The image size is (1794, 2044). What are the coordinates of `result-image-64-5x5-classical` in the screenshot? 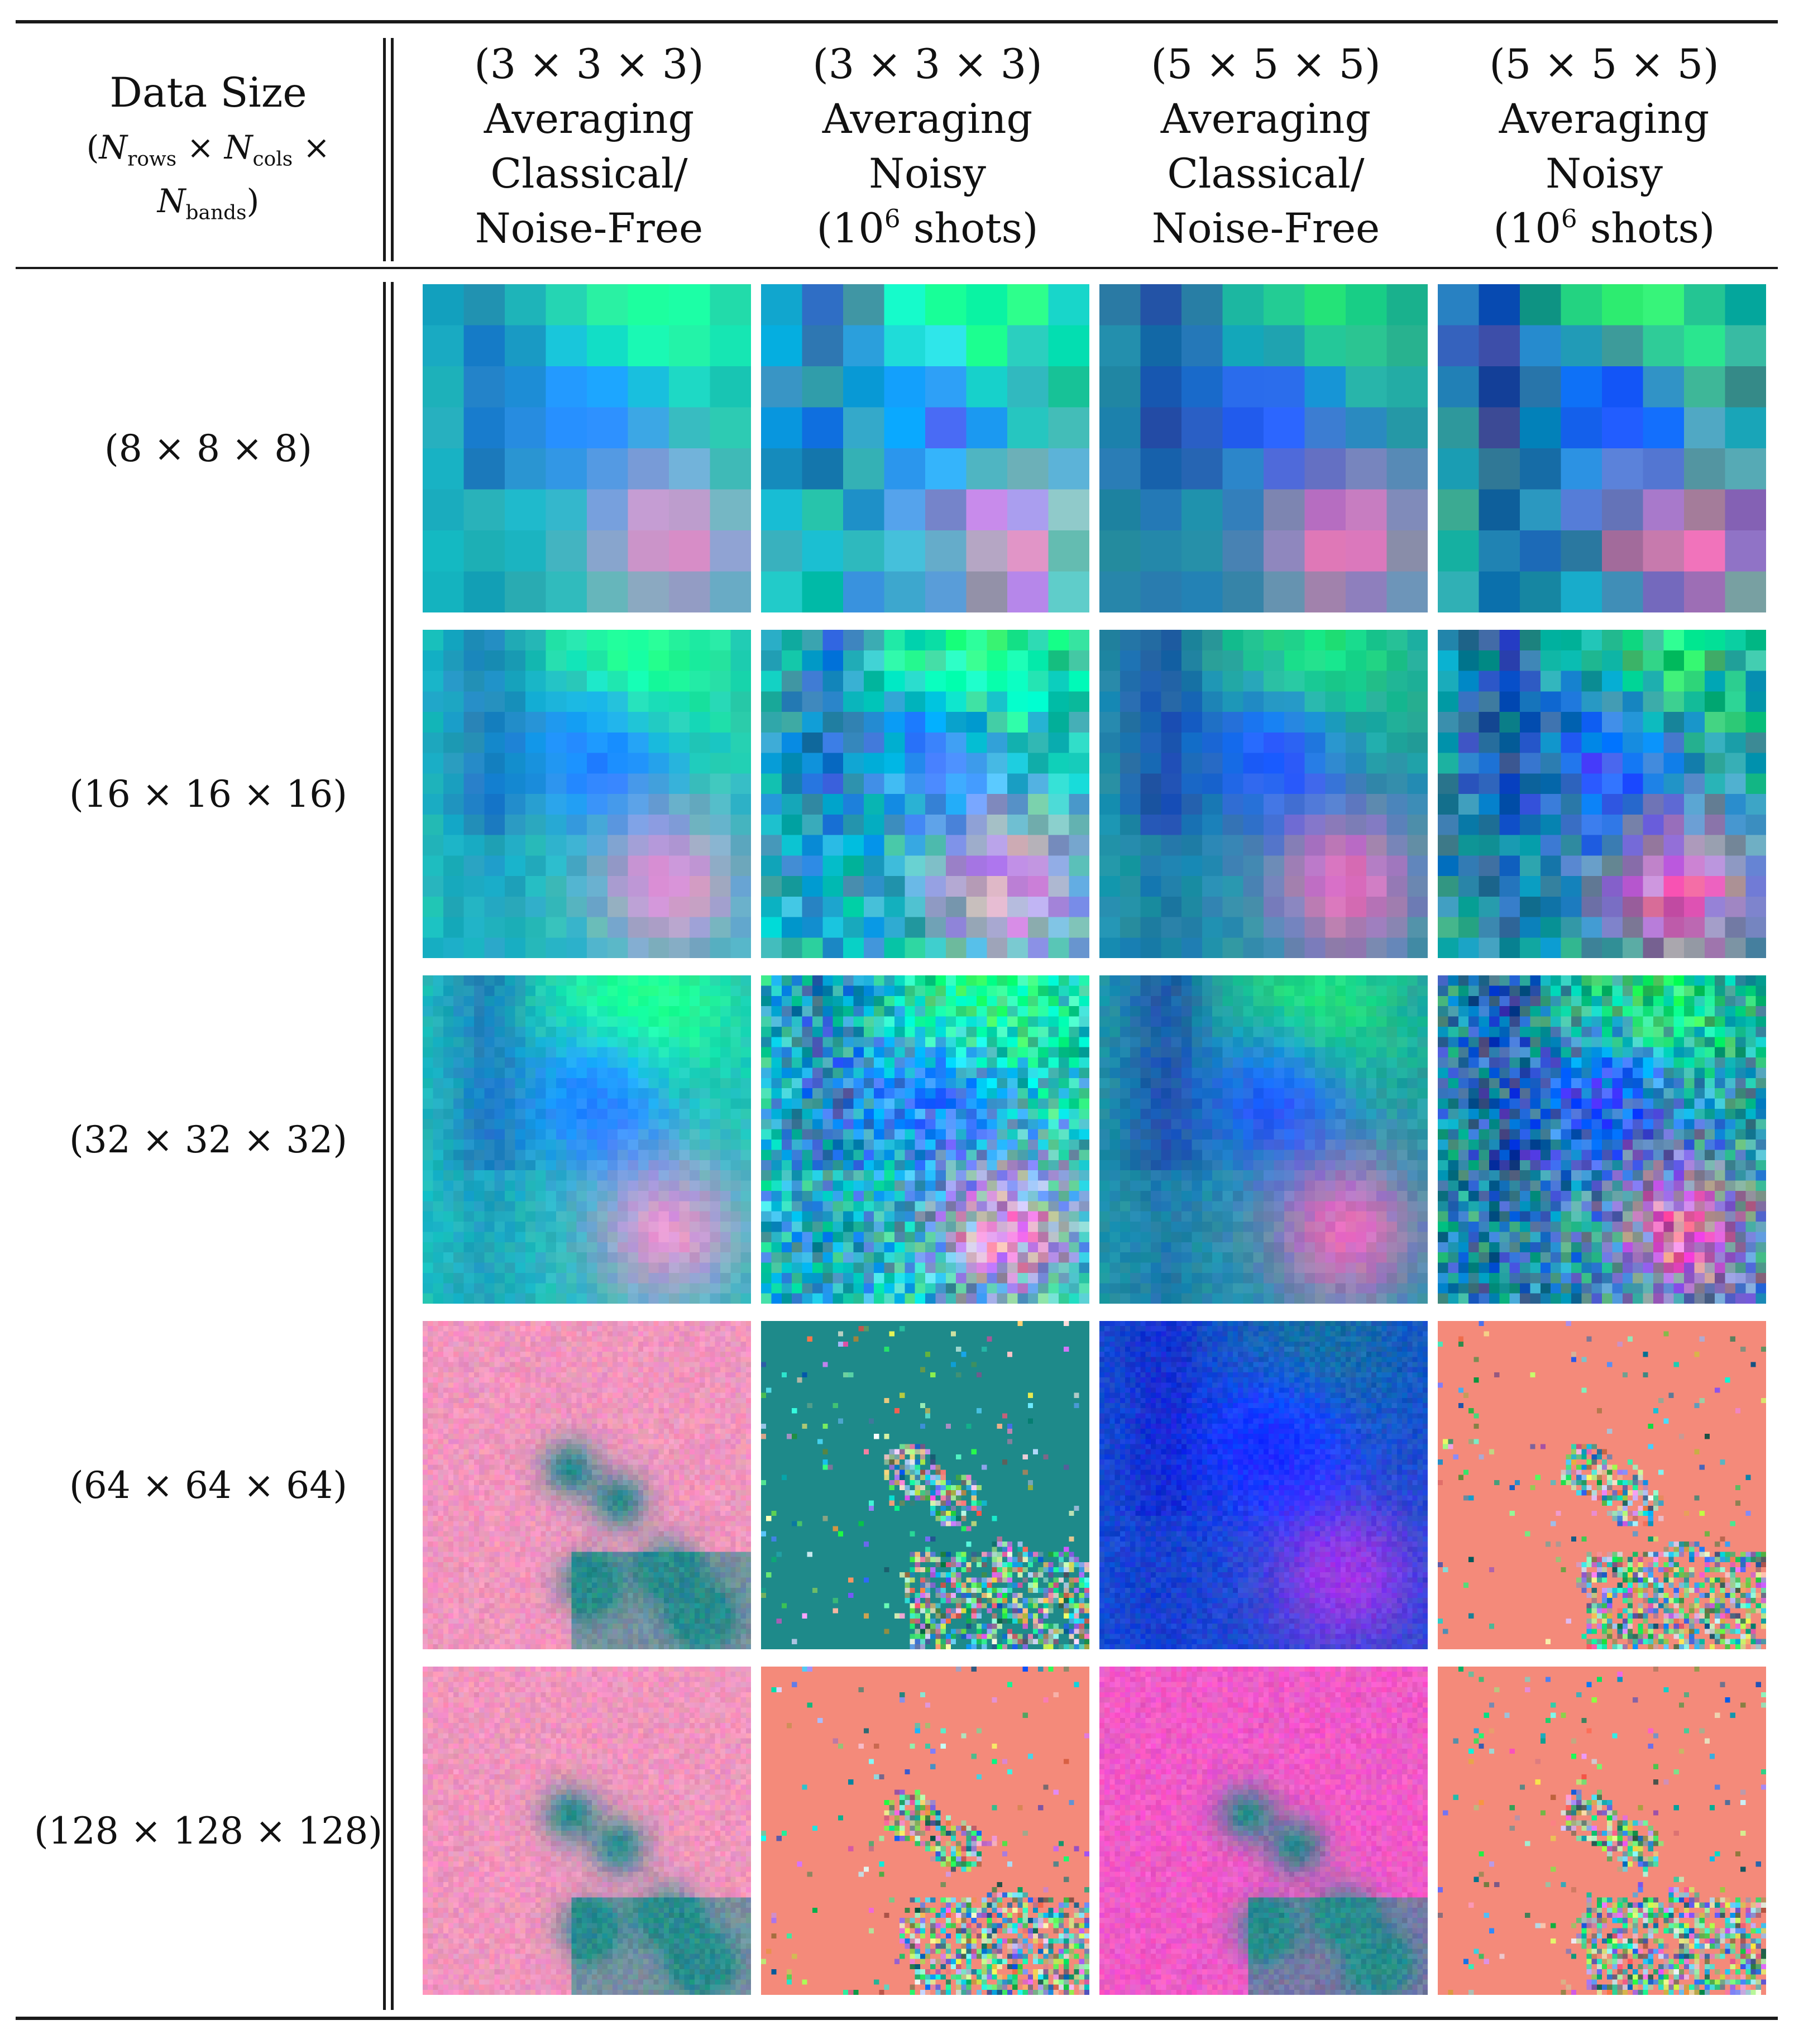 It's located at (1263, 1485).